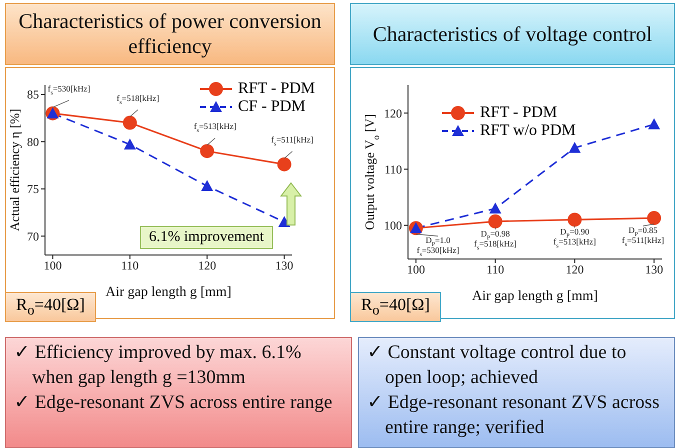  Describe the element at coordinates (33, 95) in the screenshot. I see `y-tick-label: 85` at that location.